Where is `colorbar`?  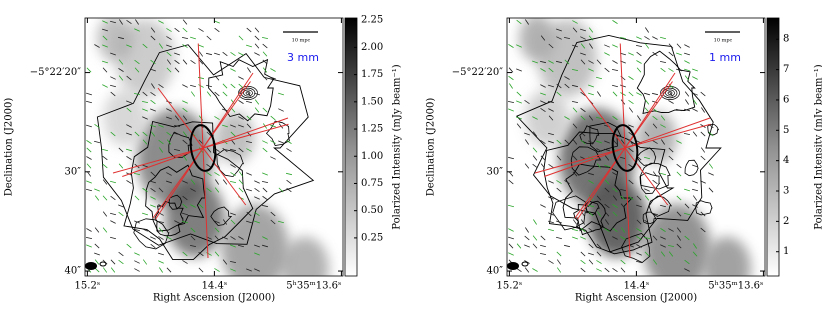
colorbar is located at coordinates (773, 147).